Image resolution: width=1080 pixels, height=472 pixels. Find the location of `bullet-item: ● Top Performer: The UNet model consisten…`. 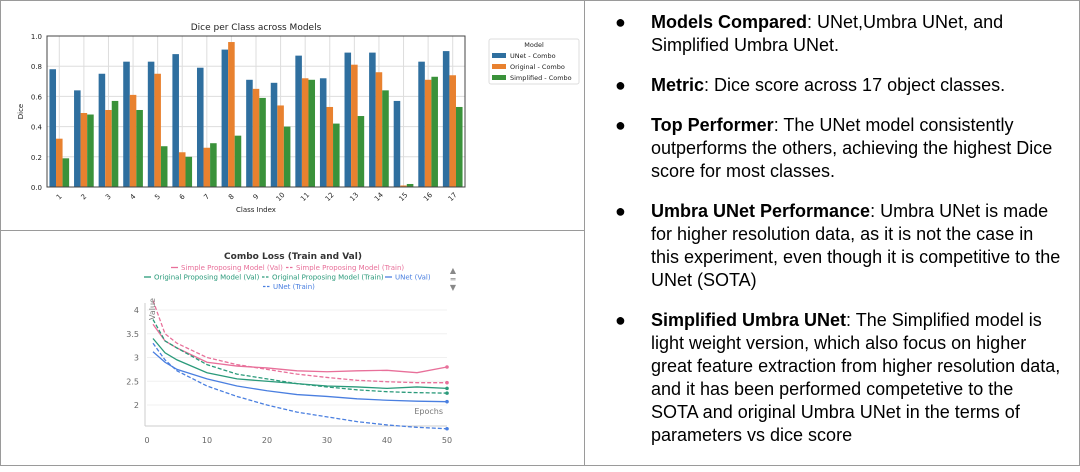

bullet-item: ● Top Performer: The UNet model consisten… is located at coordinates (838, 148).